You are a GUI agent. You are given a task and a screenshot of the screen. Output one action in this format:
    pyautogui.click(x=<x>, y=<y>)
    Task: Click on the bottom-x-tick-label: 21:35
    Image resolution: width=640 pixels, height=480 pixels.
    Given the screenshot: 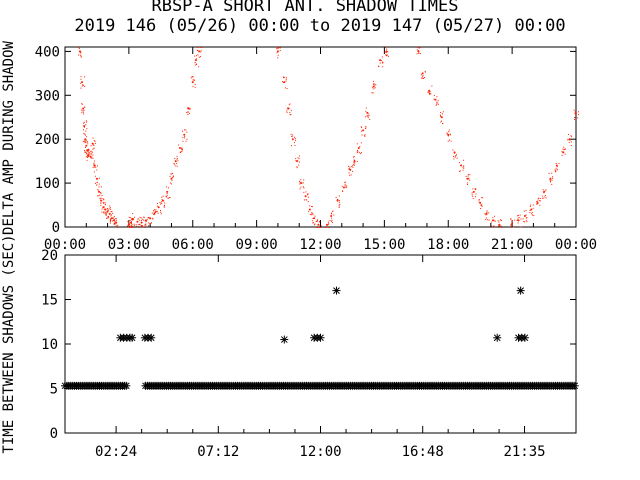 What is the action you would take?
    pyautogui.click(x=524, y=452)
    